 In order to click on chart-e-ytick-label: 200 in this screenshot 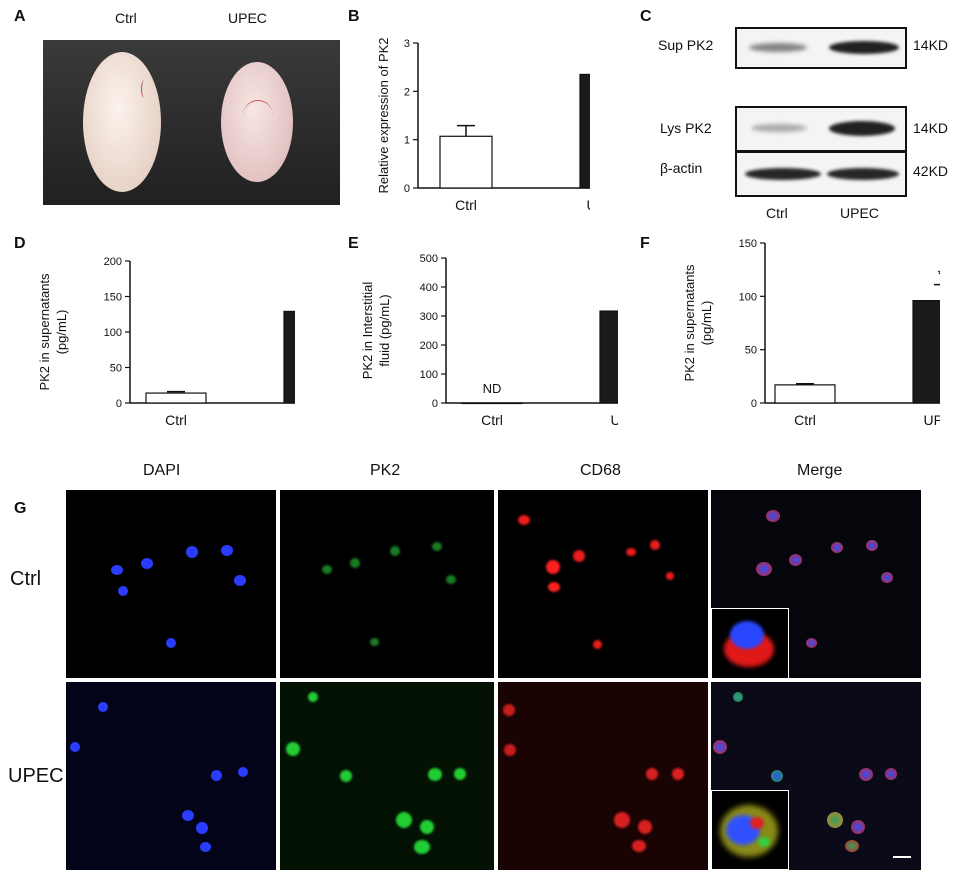, I will do `click(429, 346)`.